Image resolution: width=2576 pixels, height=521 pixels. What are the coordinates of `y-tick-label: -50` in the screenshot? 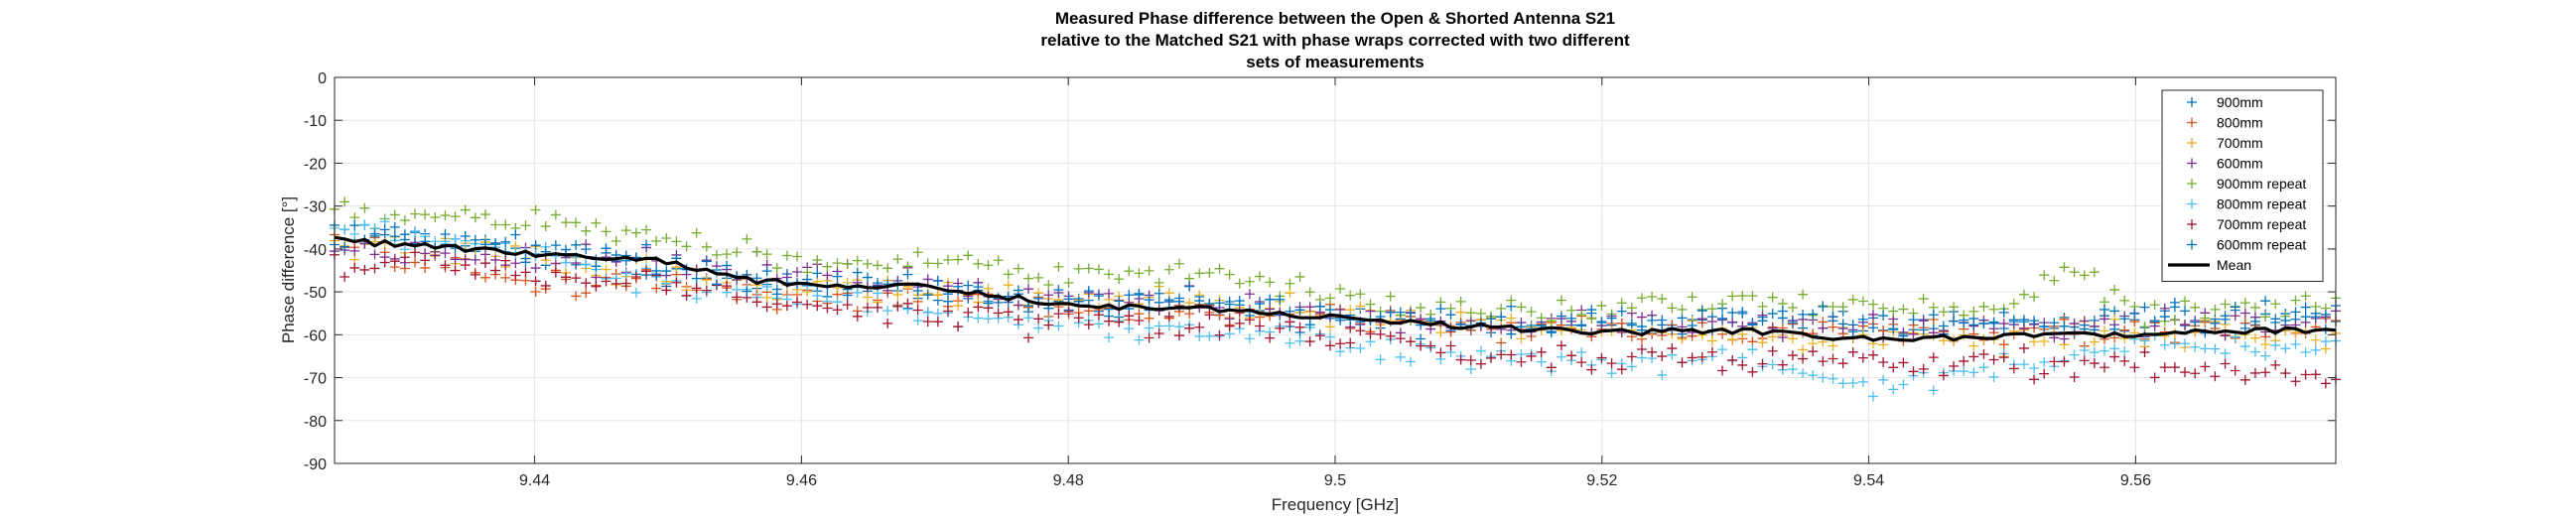 It's located at (315, 293).